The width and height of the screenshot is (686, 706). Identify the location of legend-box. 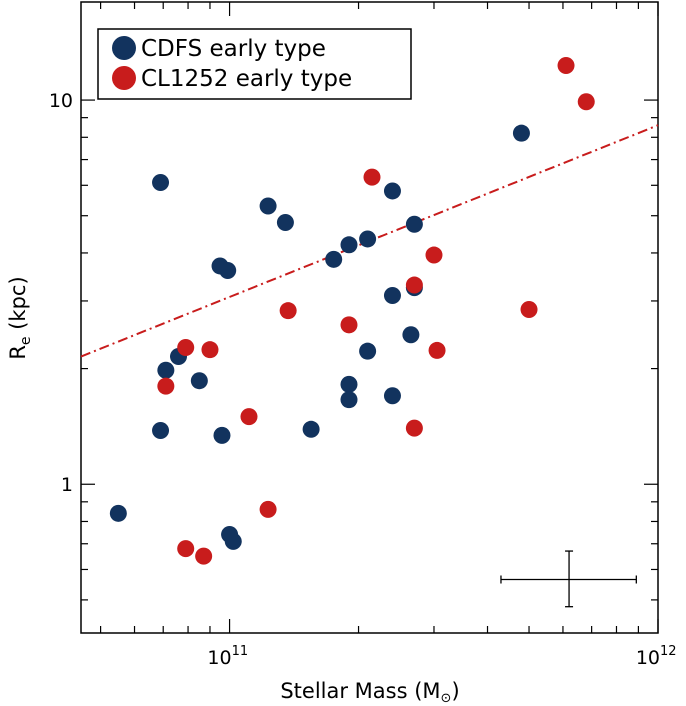
(254, 64).